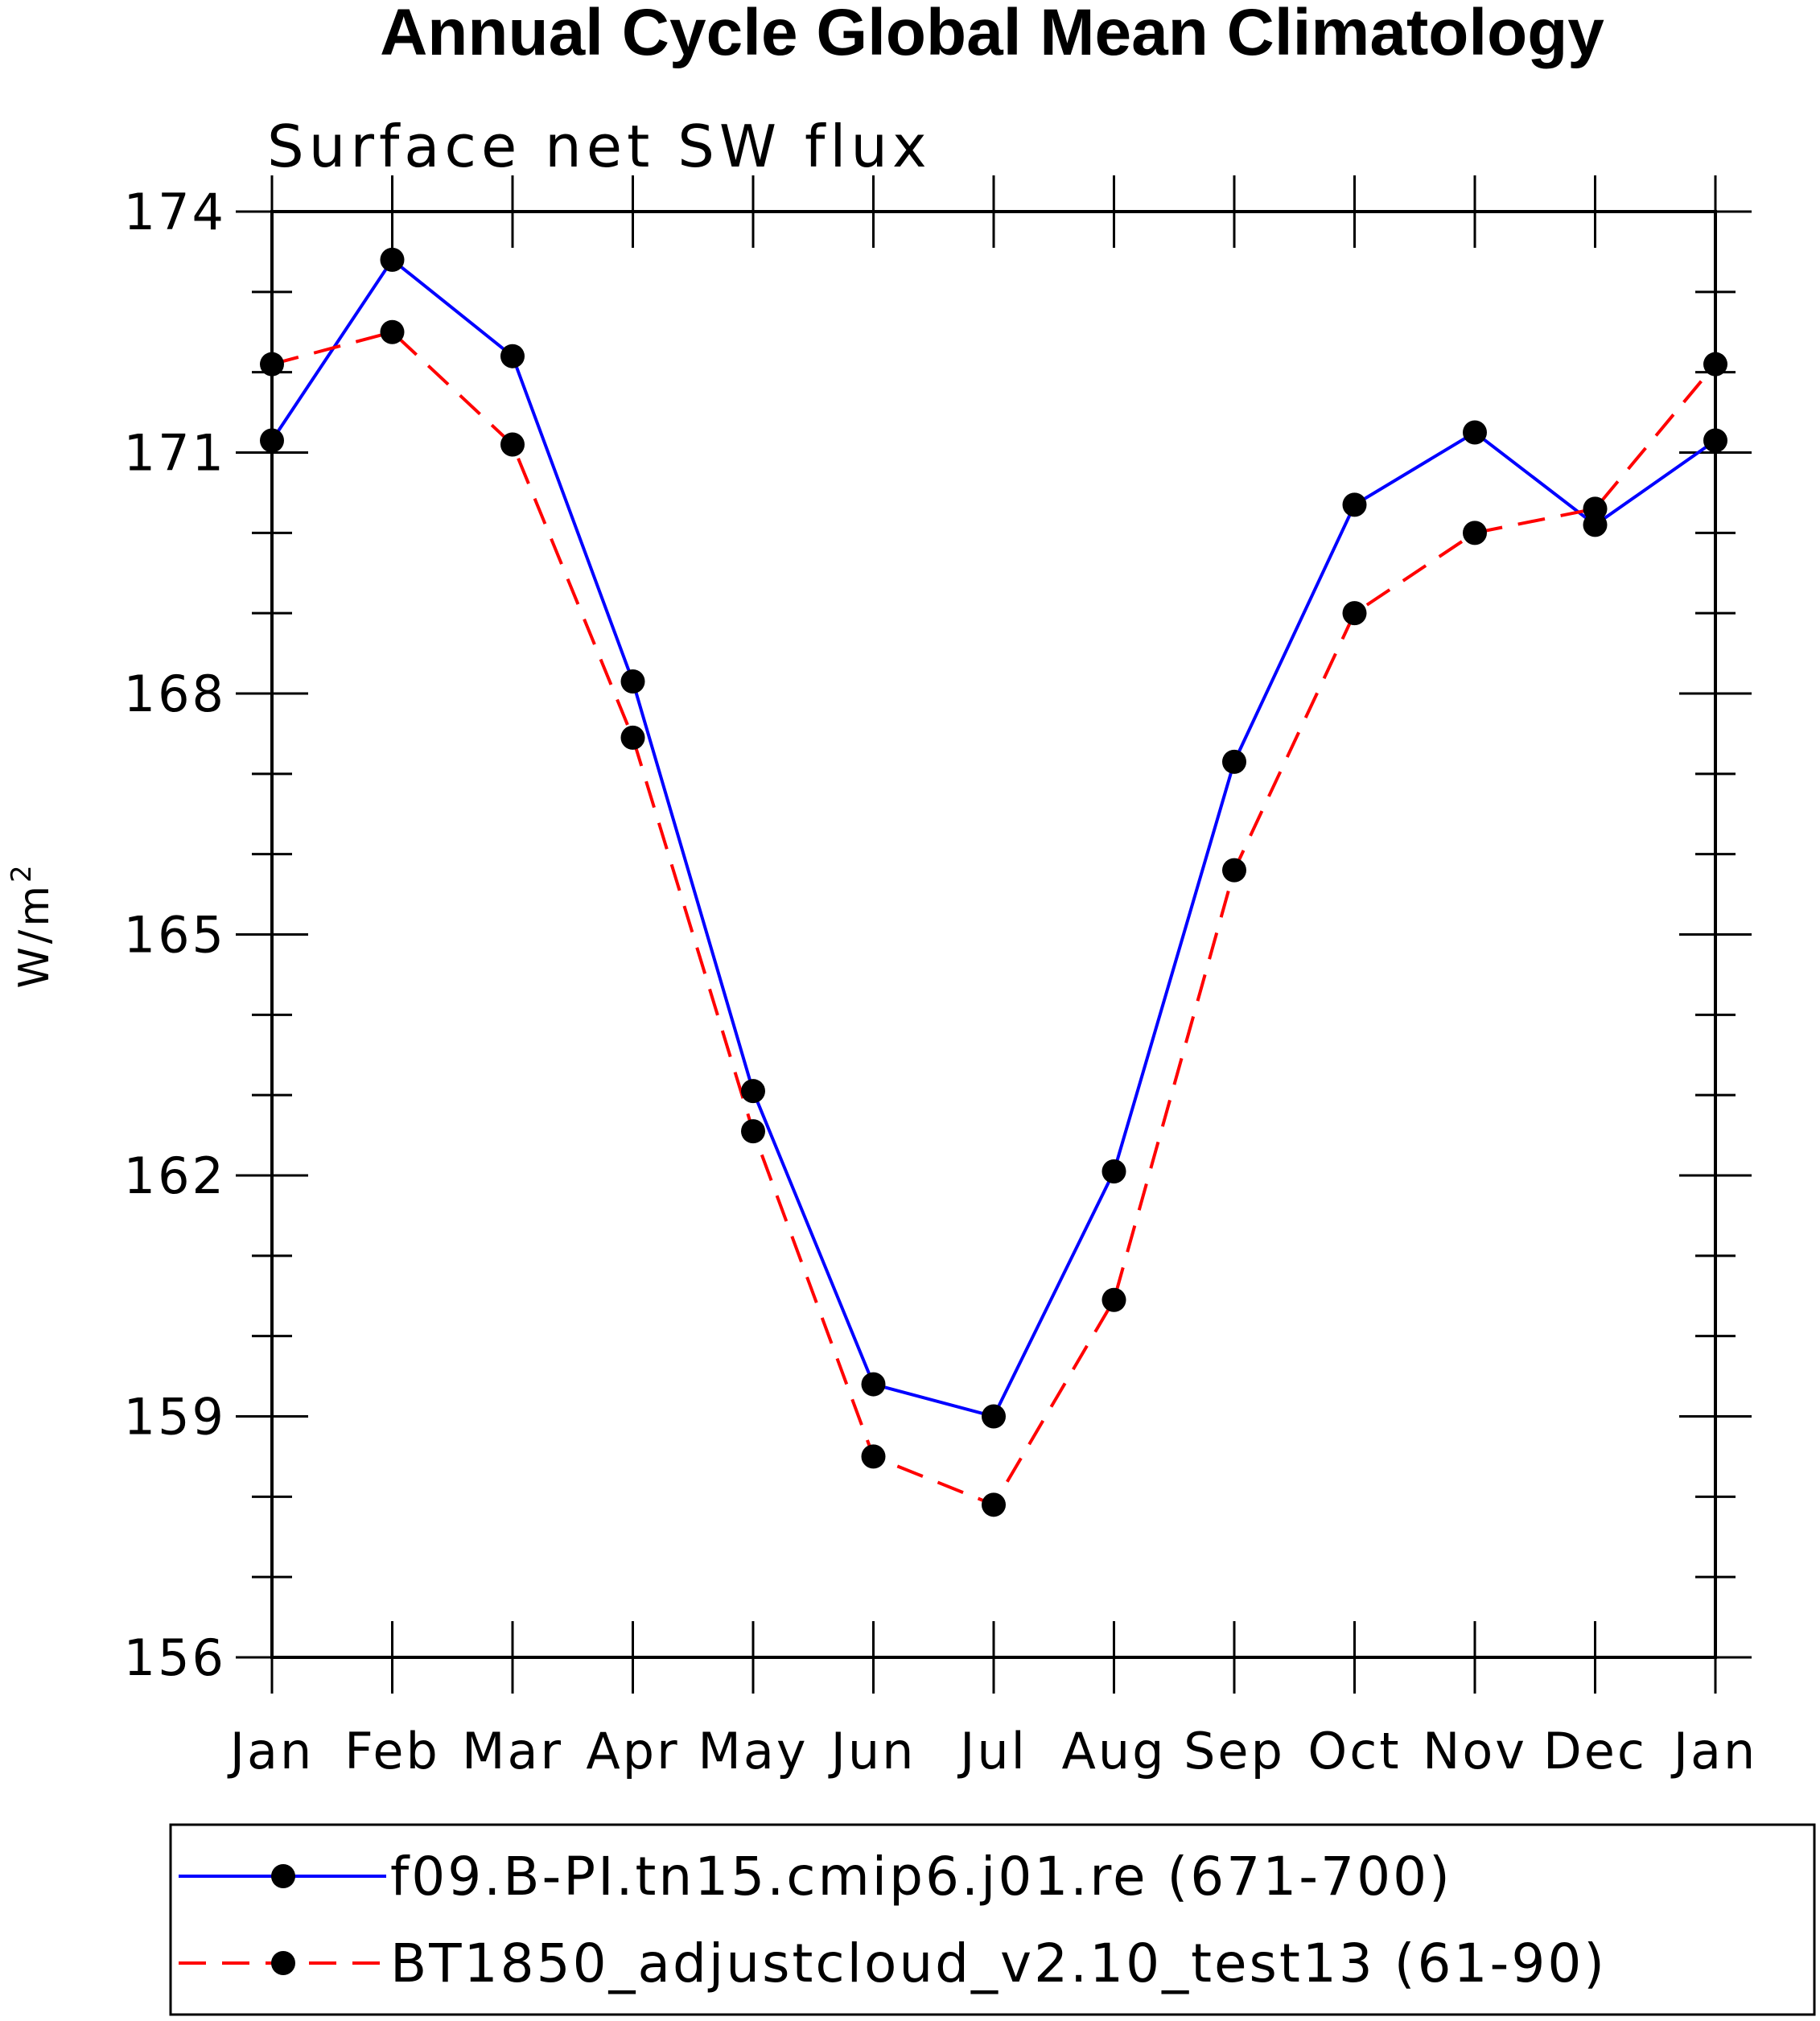 The width and height of the screenshot is (1820, 2021). Describe the element at coordinates (992, 34) in the screenshot. I see `chart-title: Annual Cycle Global Mean Climatology` at that location.